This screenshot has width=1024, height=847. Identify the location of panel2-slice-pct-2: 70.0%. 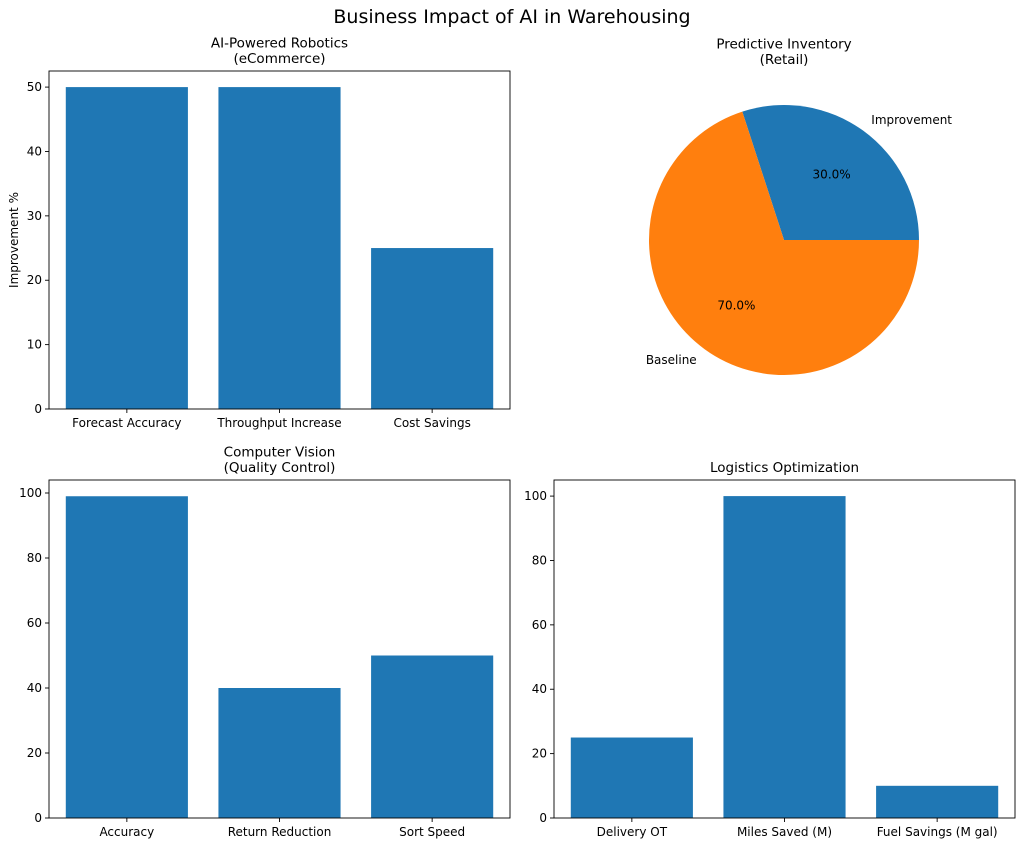
(736, 306).